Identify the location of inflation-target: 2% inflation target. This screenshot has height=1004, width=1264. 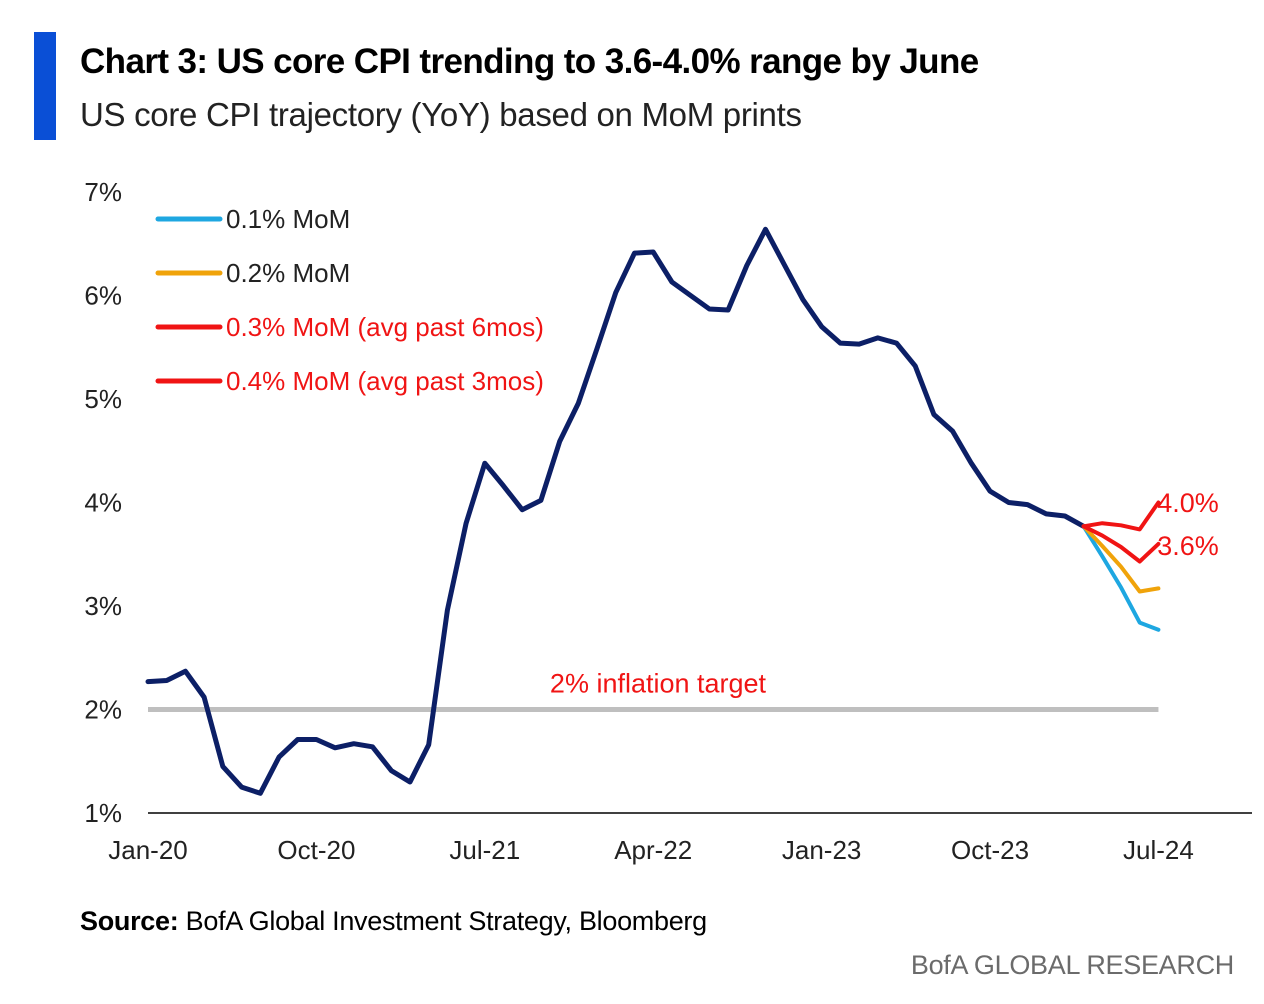
(653, 690).